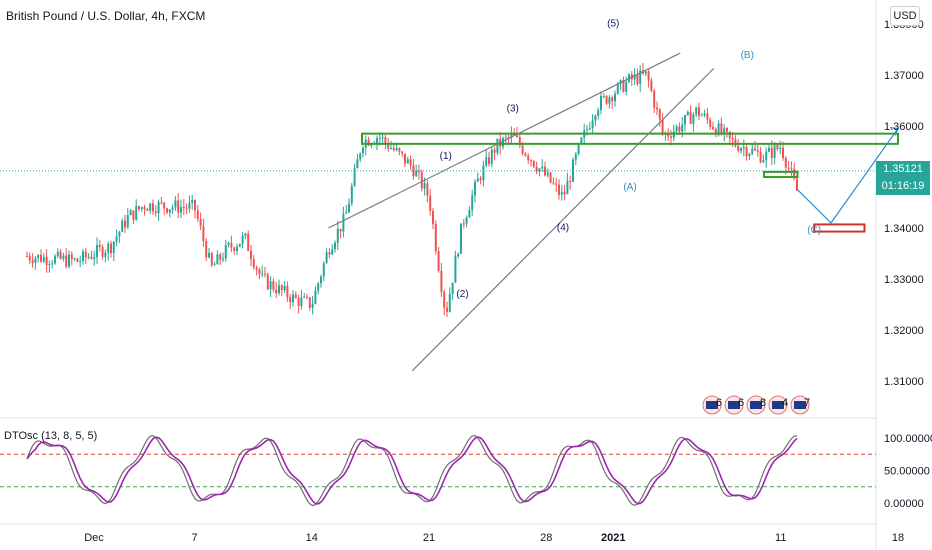 Image resolution: width=932 pixels, height=550 pixels. Describe the element at coordinates (904, 280) in the screenshot. I see `price-axis-label: 1.33000` at that location.